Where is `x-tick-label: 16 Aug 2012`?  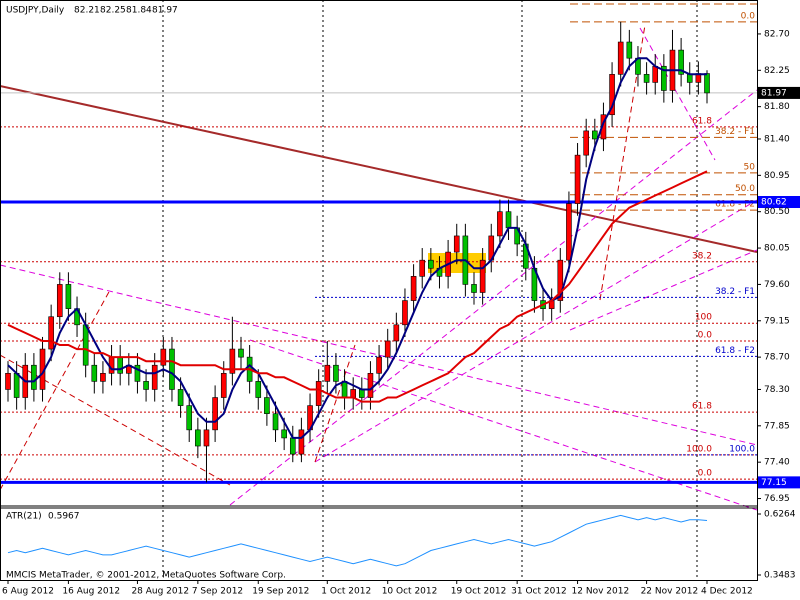 x-tick-label: 16 Aug 2012 is located at coordinates (91, 592).